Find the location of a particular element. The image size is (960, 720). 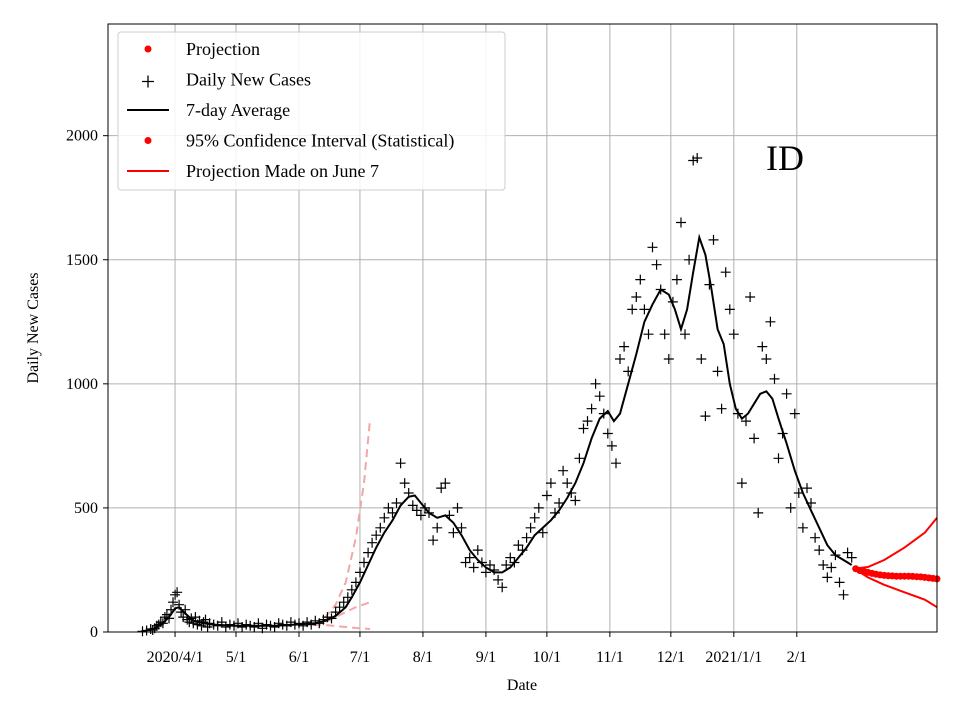

x-tick-label: 2021/1/1 is located at coordinates (733, 657).